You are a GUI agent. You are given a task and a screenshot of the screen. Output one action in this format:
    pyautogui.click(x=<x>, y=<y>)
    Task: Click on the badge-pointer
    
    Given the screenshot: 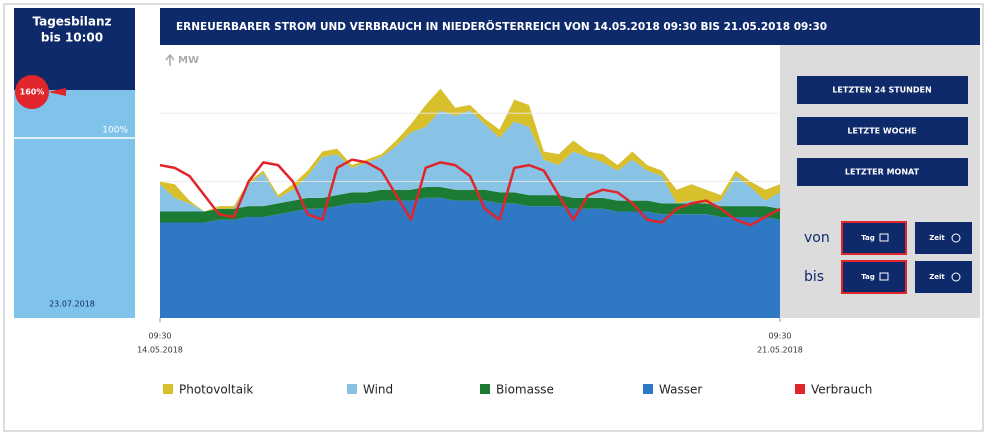 What is the action you would take?
    pyautogui.click(x=57, y=92)
    